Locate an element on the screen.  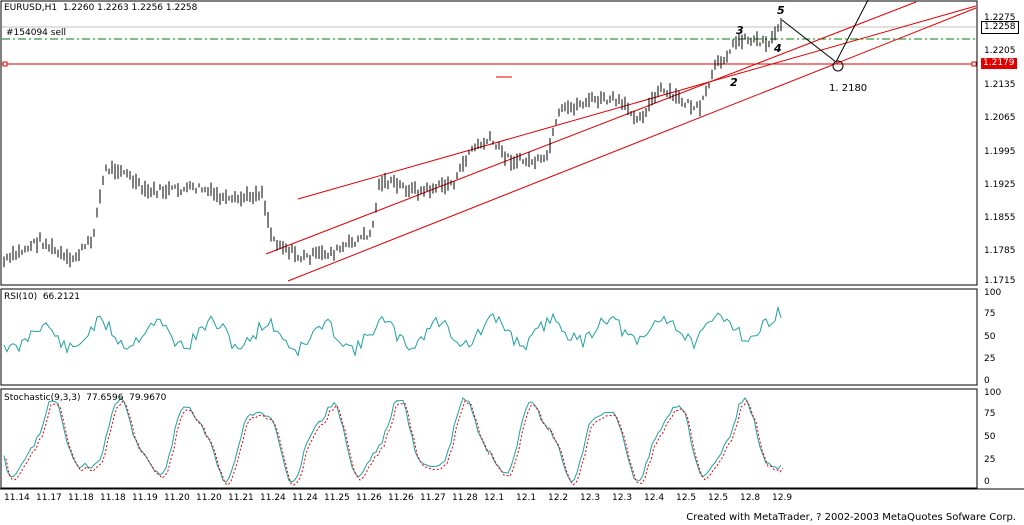
current-price-tag: 1.2258 is located at coordinates (1000, 27).